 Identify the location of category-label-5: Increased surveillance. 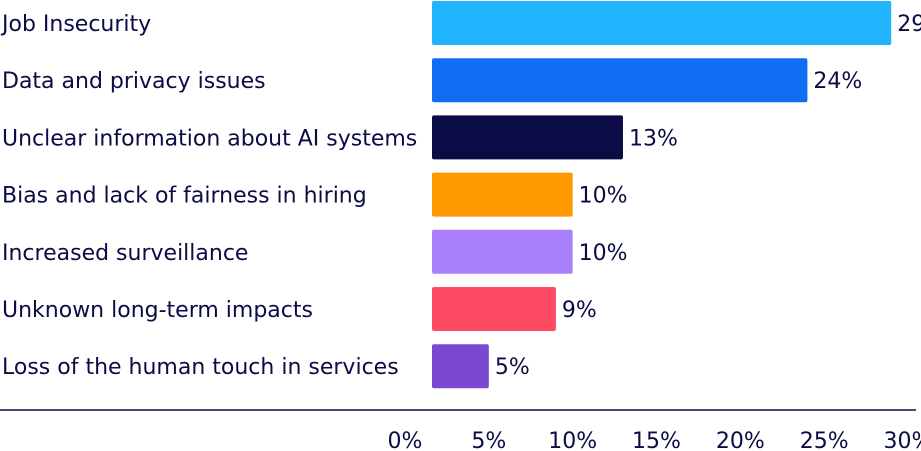
(125, 253).